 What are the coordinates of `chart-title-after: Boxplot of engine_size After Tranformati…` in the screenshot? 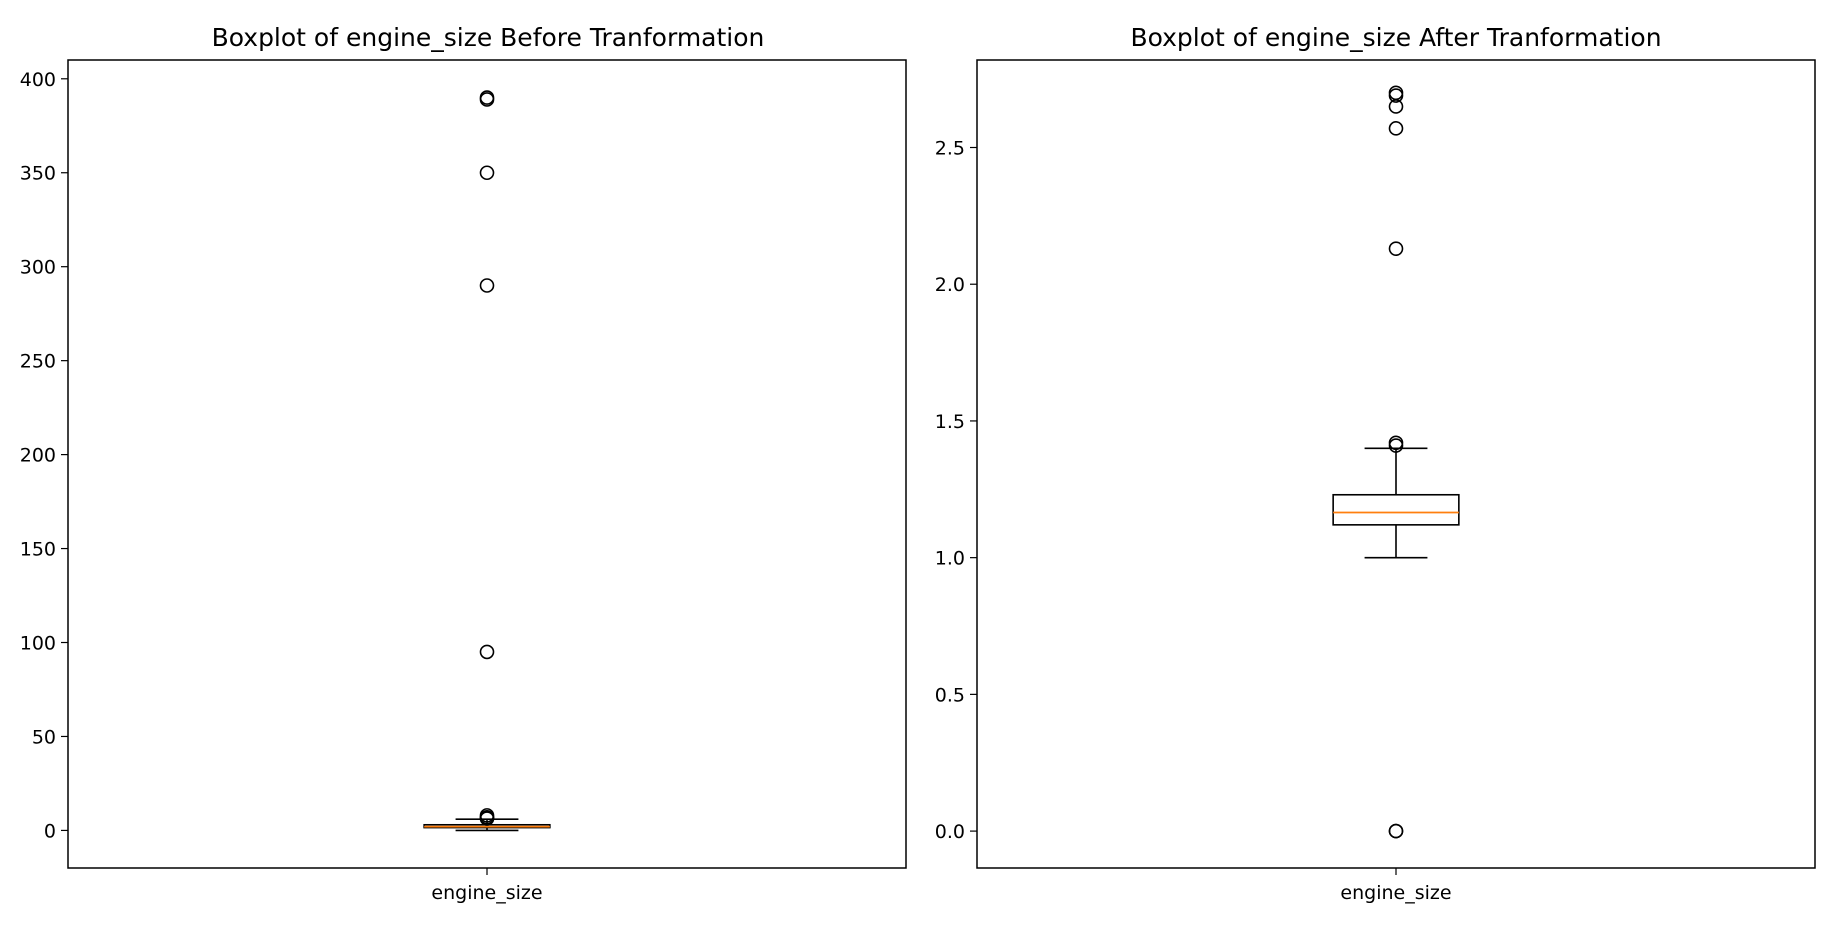 It's located at (1395, 37).